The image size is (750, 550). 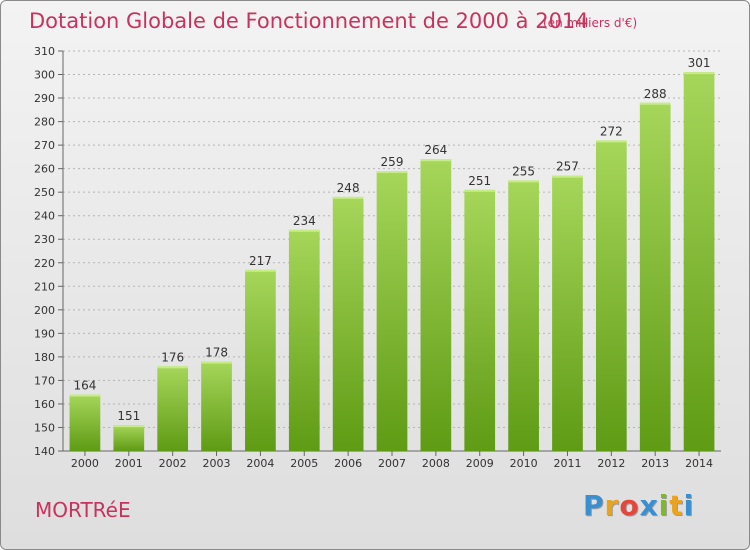 What do you see at coordinates (655, 463) in the screenshot?
I see `x-tick-label: 2013` at bounding box center [655, 463].